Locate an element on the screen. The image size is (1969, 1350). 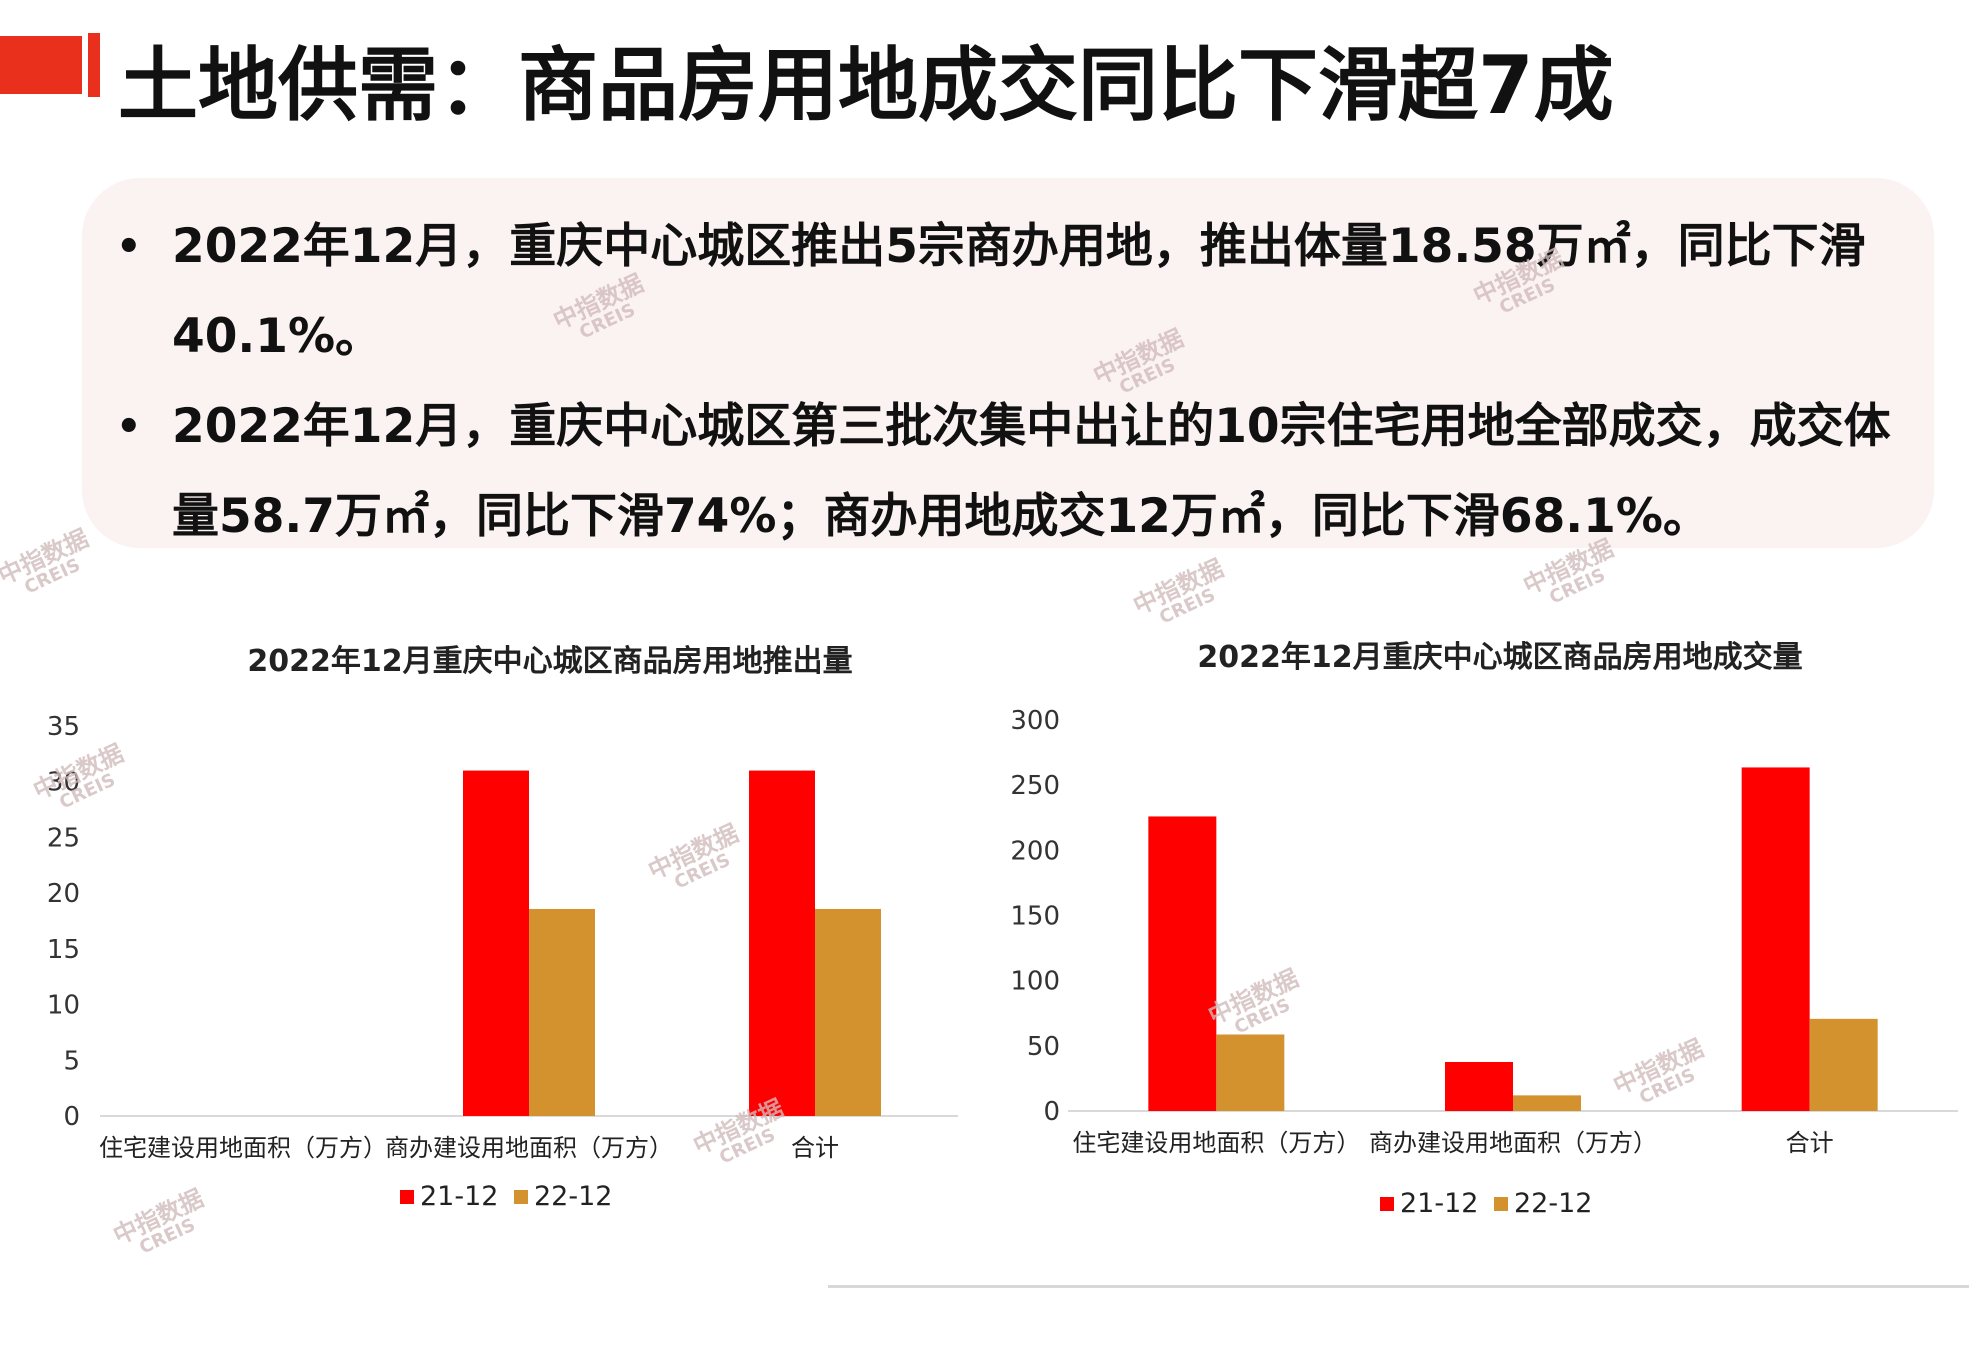
footer-divider is located at coordinates (1398, 1286).